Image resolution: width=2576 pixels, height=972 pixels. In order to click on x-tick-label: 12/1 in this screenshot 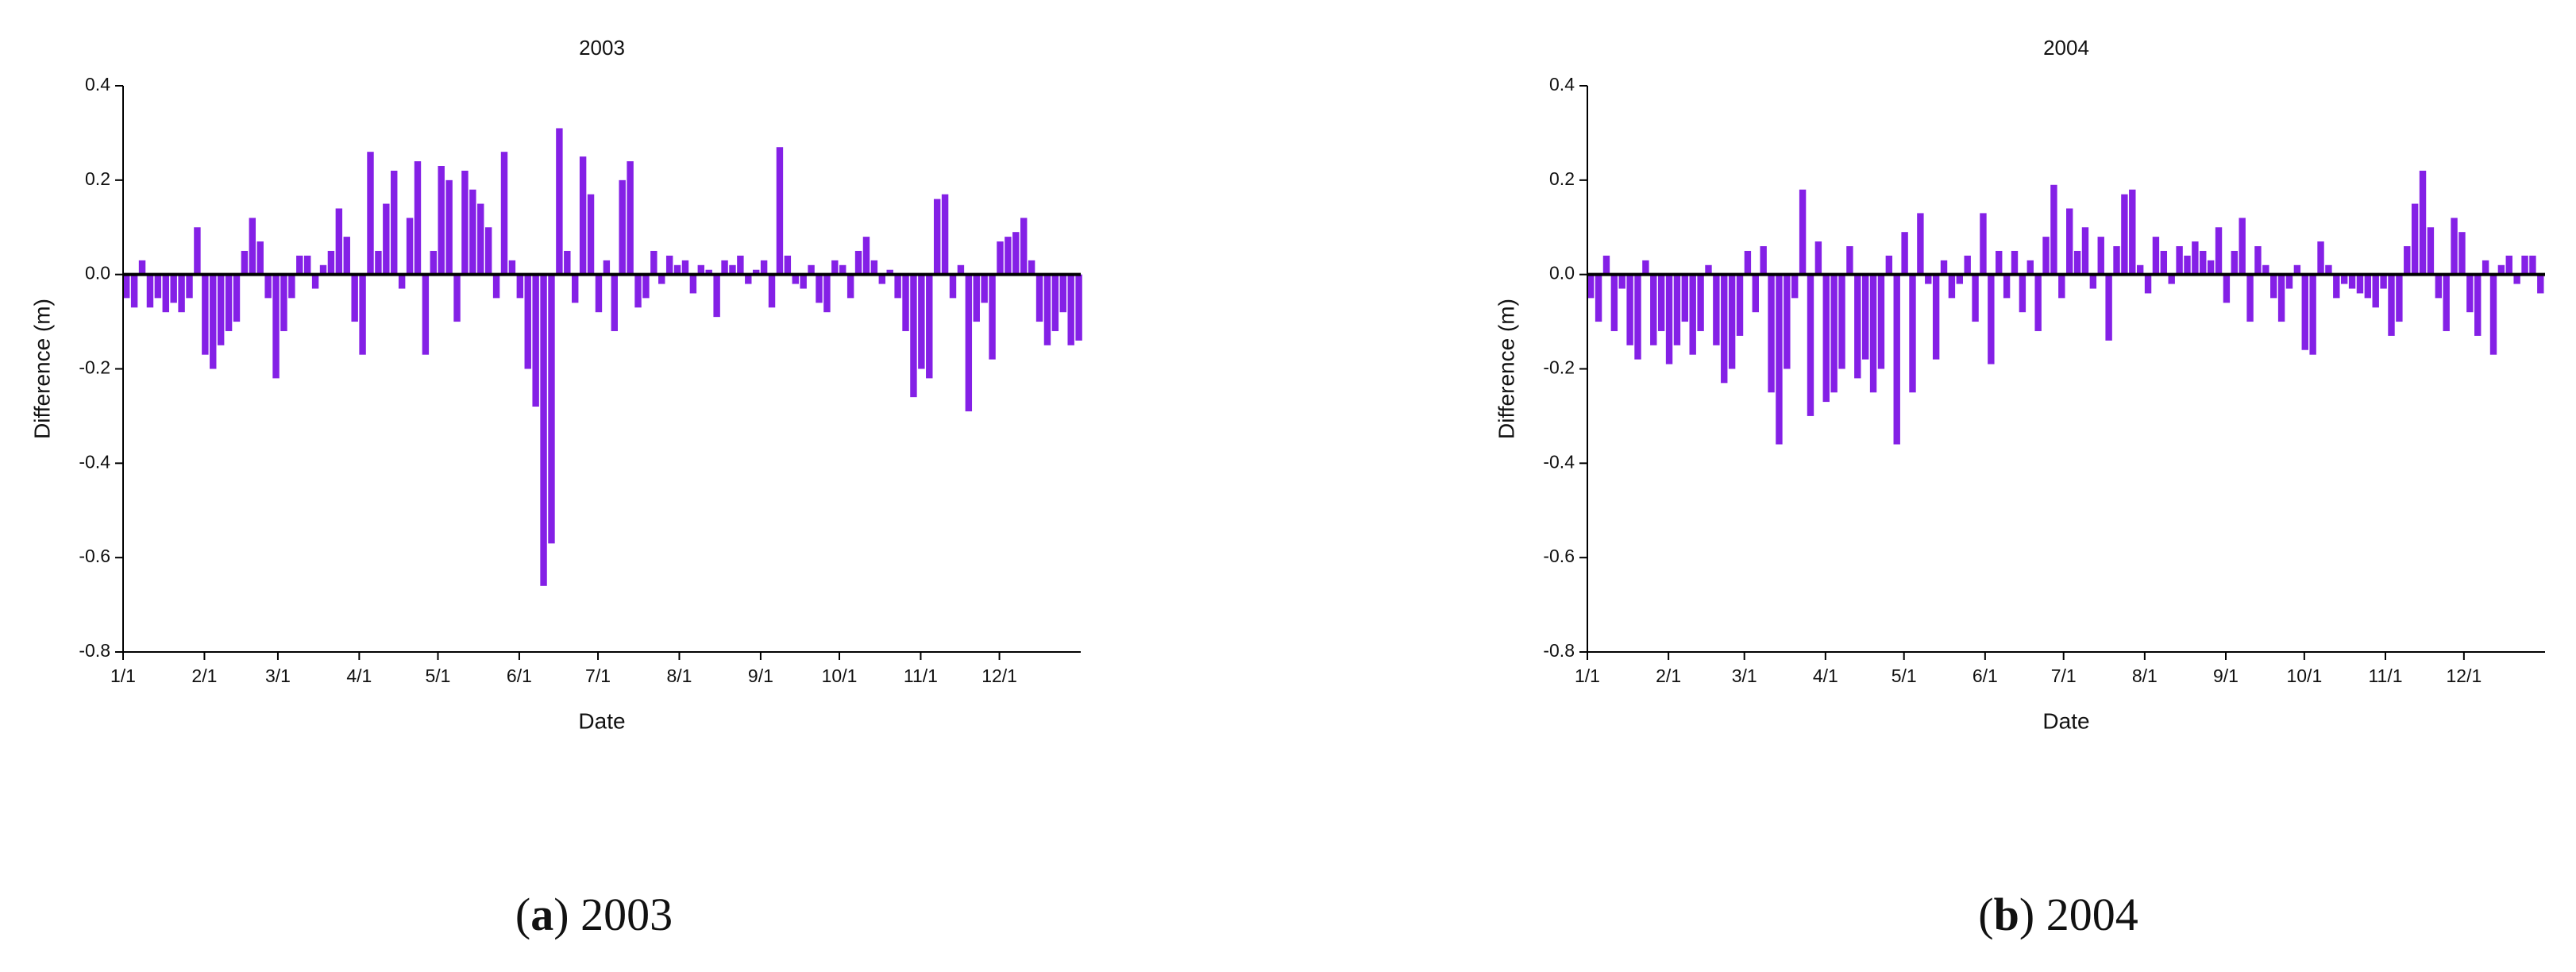, I will do `click(999, 675)`.